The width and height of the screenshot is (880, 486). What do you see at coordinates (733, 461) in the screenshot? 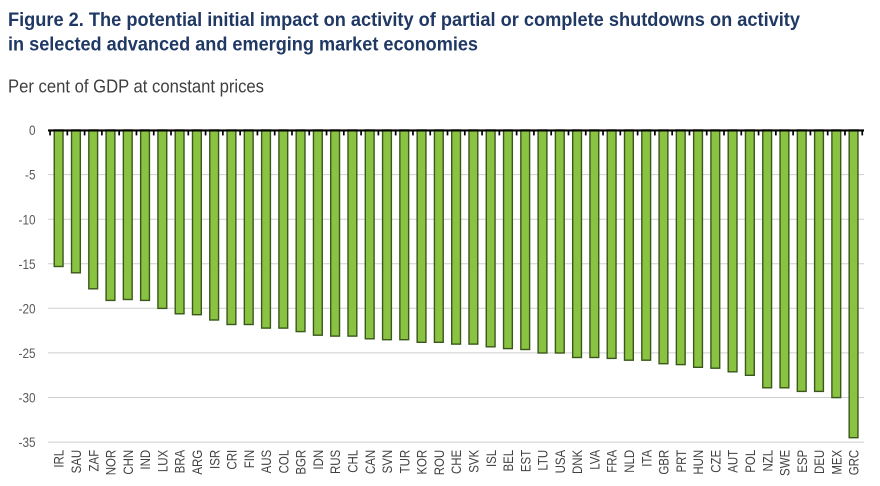
I see `svg-text: AUT` at bounding box center [733, 461].